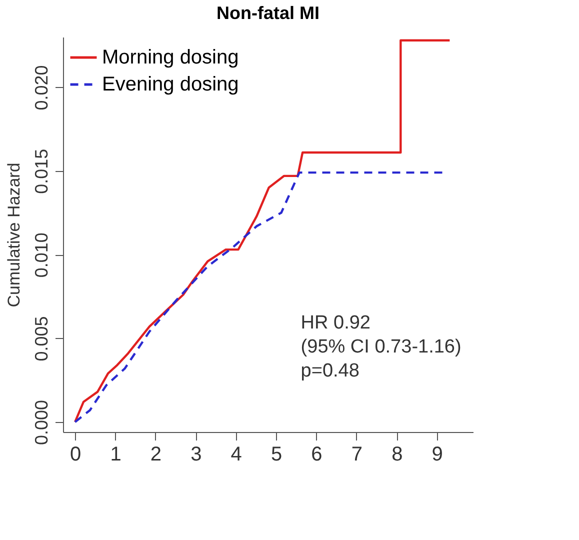 The width and height of the screenshot is (579, 540). Describe the element at coordinates (42, 422) in the screenshot. I see `y-tick-label: 0.000` at that location.